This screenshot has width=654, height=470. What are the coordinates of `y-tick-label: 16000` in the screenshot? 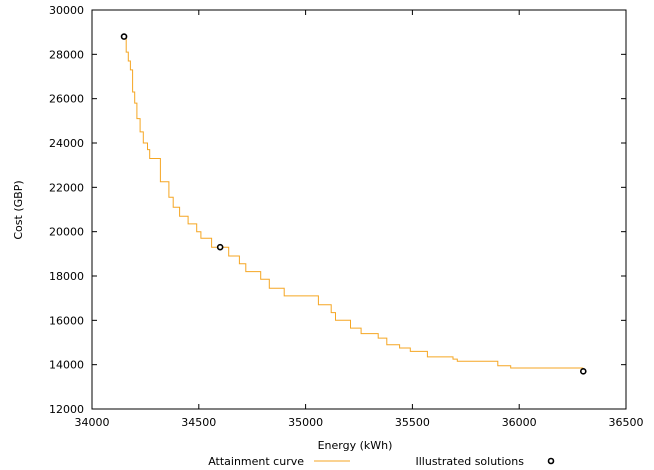 It's located at (66, 320).